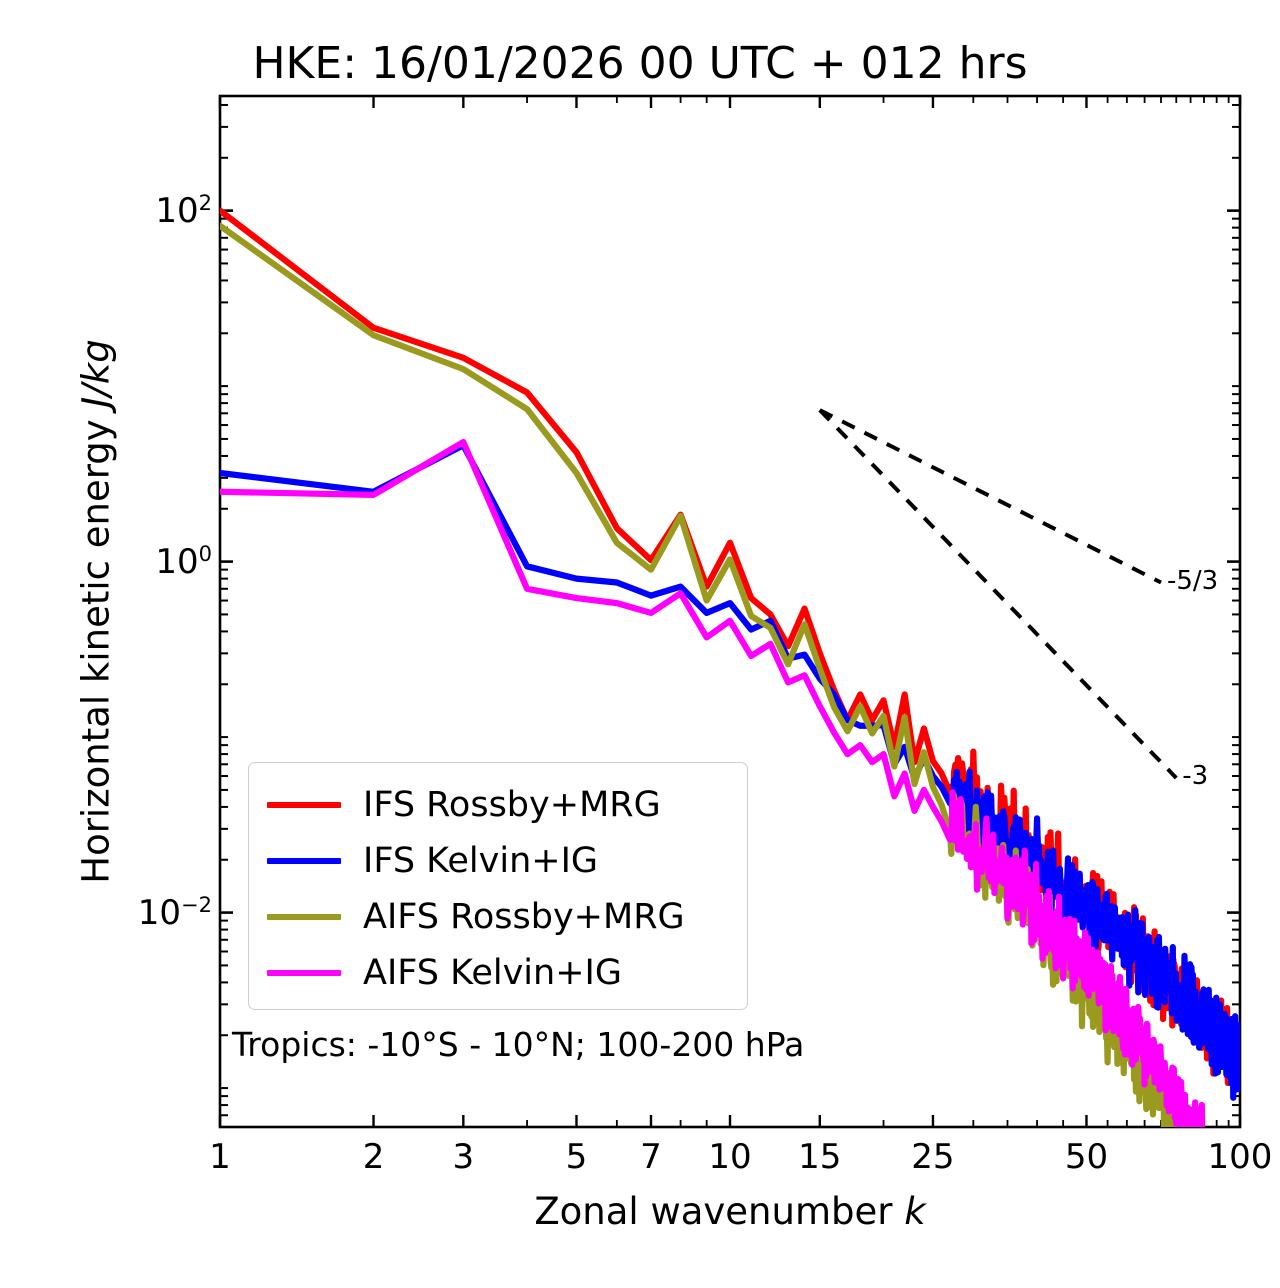 This screenshot has height=1288, width=1280. I want to click on legend-swatch-ifs-rossby-mrg, so click(304, 805).